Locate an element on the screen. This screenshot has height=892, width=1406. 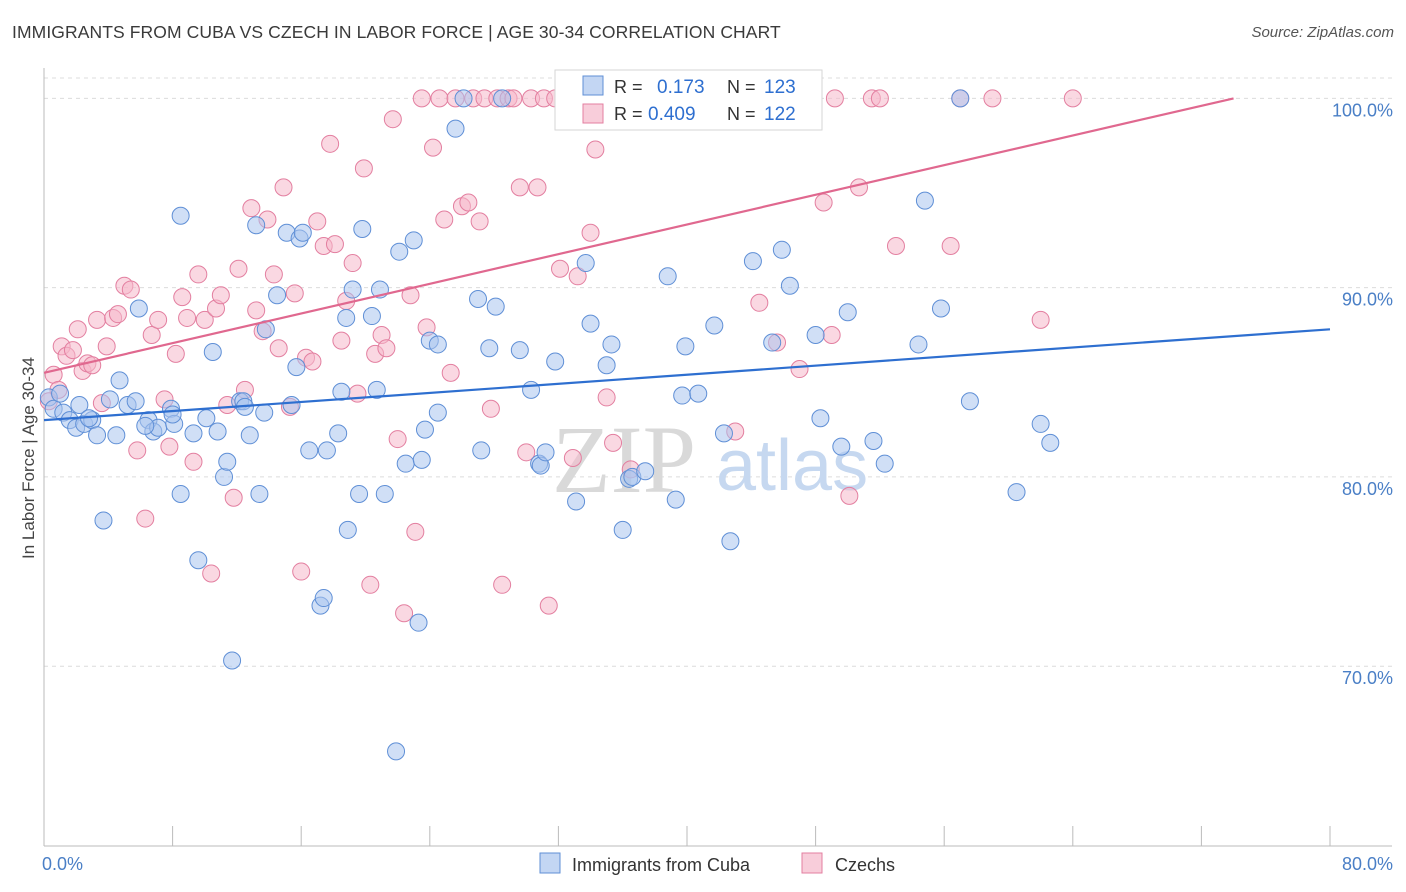
x-tick-label-left: 0.0% is located at coordinates (62, 864).